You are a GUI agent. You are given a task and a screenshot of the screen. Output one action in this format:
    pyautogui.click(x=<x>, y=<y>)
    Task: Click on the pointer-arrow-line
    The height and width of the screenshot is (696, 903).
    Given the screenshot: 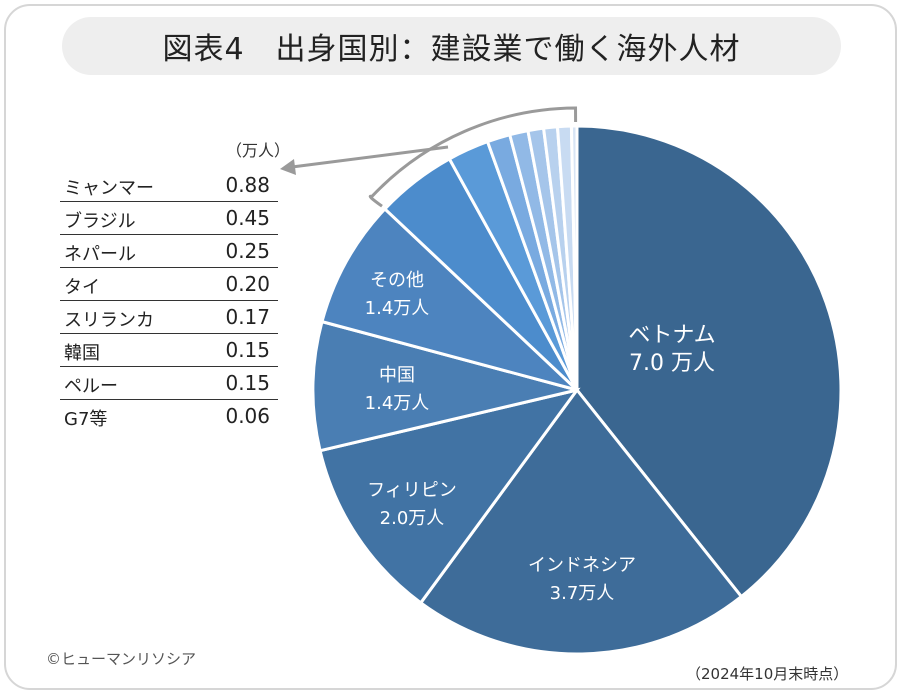 What is the action you would take?
    pyautogui.click(x=370, y=157)
    